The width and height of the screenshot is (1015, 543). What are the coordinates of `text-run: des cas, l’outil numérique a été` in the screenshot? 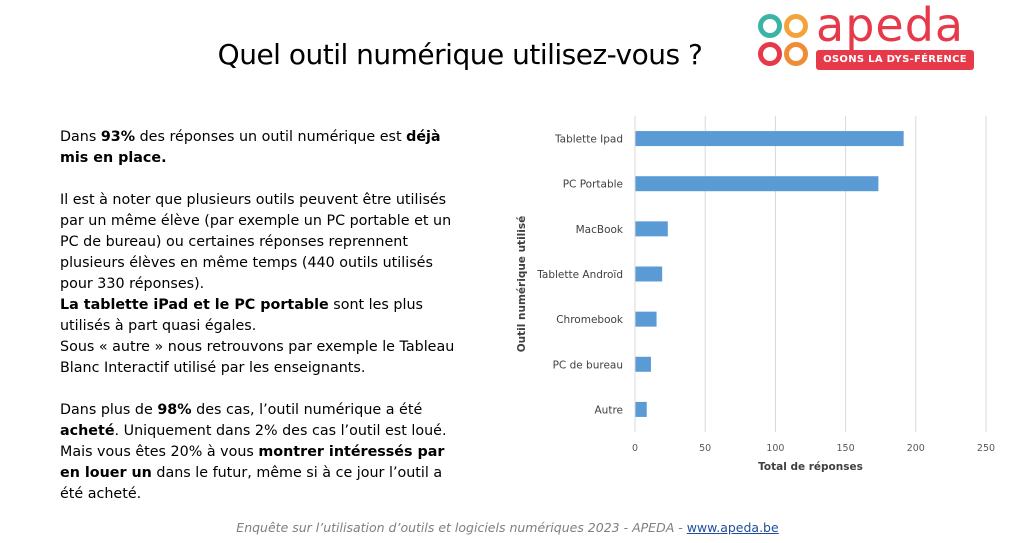 It's located at (307, 410).